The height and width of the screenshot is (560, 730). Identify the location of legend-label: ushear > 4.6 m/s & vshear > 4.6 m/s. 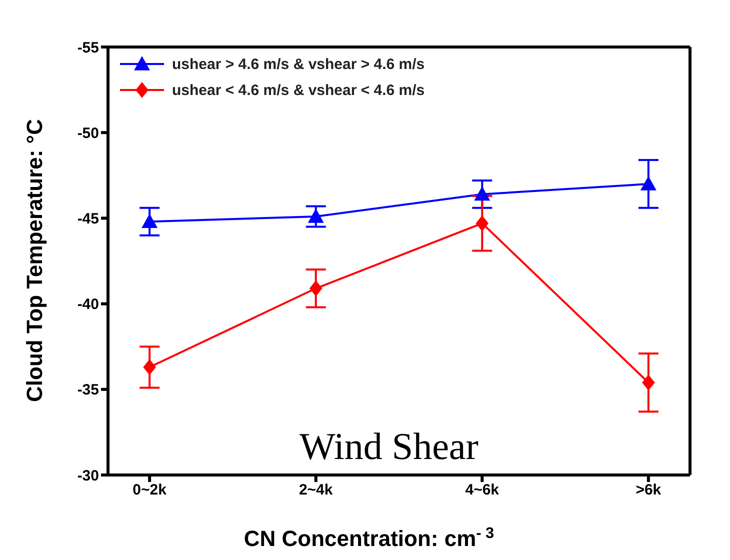
(298, 64).